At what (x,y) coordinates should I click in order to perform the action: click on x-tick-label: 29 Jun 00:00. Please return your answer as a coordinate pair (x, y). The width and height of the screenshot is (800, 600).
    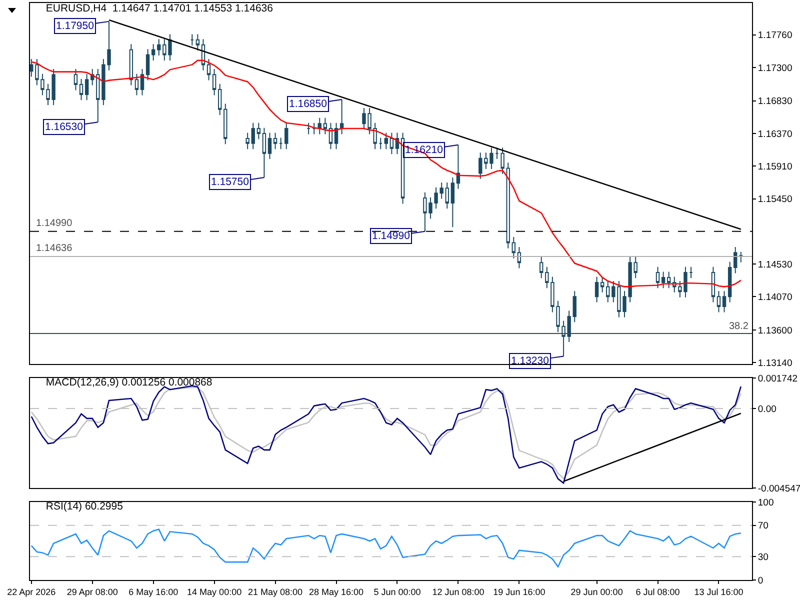
    Looking at the image, I should click on (596, 591).